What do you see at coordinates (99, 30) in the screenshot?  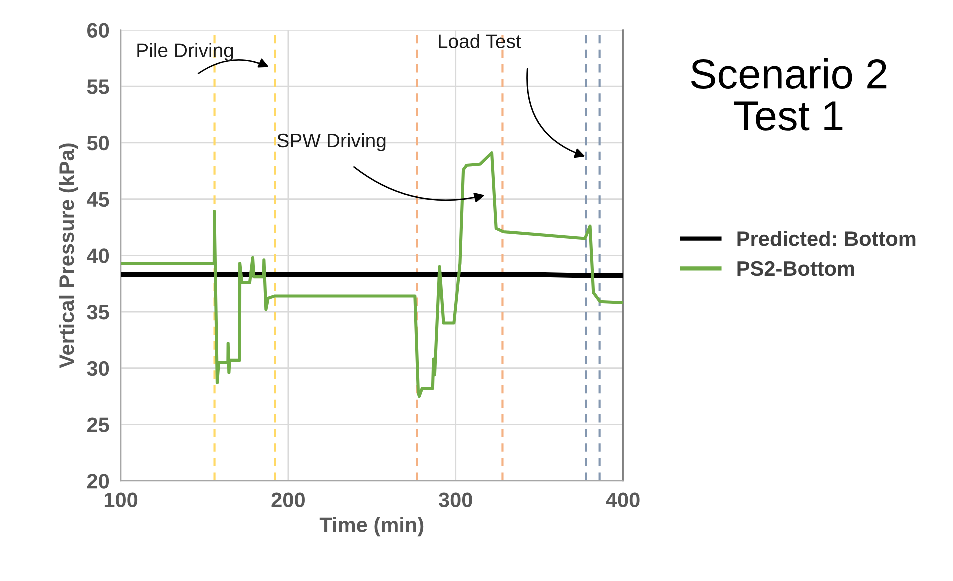 I see `y-tick-label: 60` at bounding box center [99, 30].